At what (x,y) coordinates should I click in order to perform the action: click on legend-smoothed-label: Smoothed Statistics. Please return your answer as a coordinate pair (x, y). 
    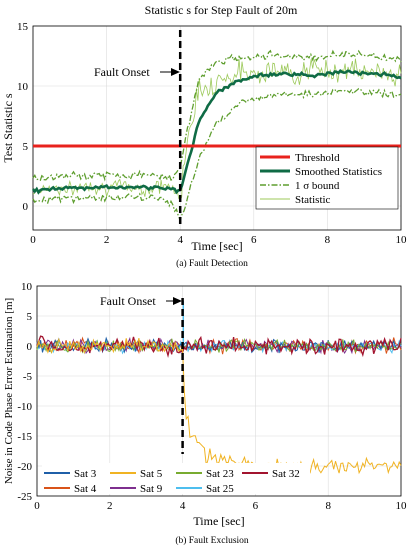
    Looking at the image, I should click on (338, 172).